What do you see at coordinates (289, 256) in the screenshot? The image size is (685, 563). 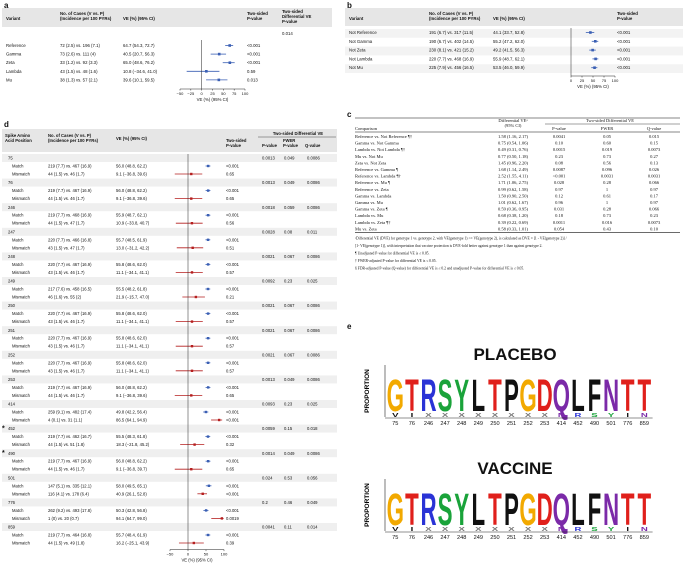 I see `fwer-value: 0.067` at bounding box center [289, 256].